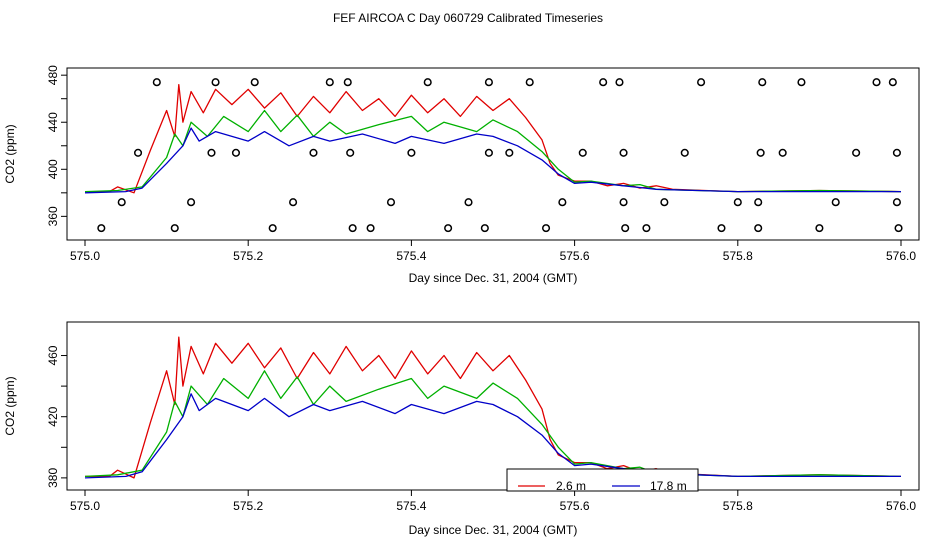 The image size is (936, 540). What do you see at coordinates (53, 75) in the screenshot?
I see `y-tick-label: 480` at bounding box center [53, 75].